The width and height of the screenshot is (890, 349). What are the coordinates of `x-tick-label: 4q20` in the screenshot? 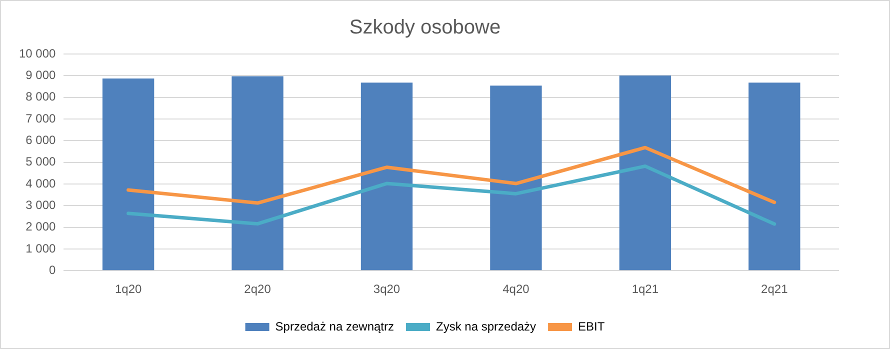 It's located at (516, 289).